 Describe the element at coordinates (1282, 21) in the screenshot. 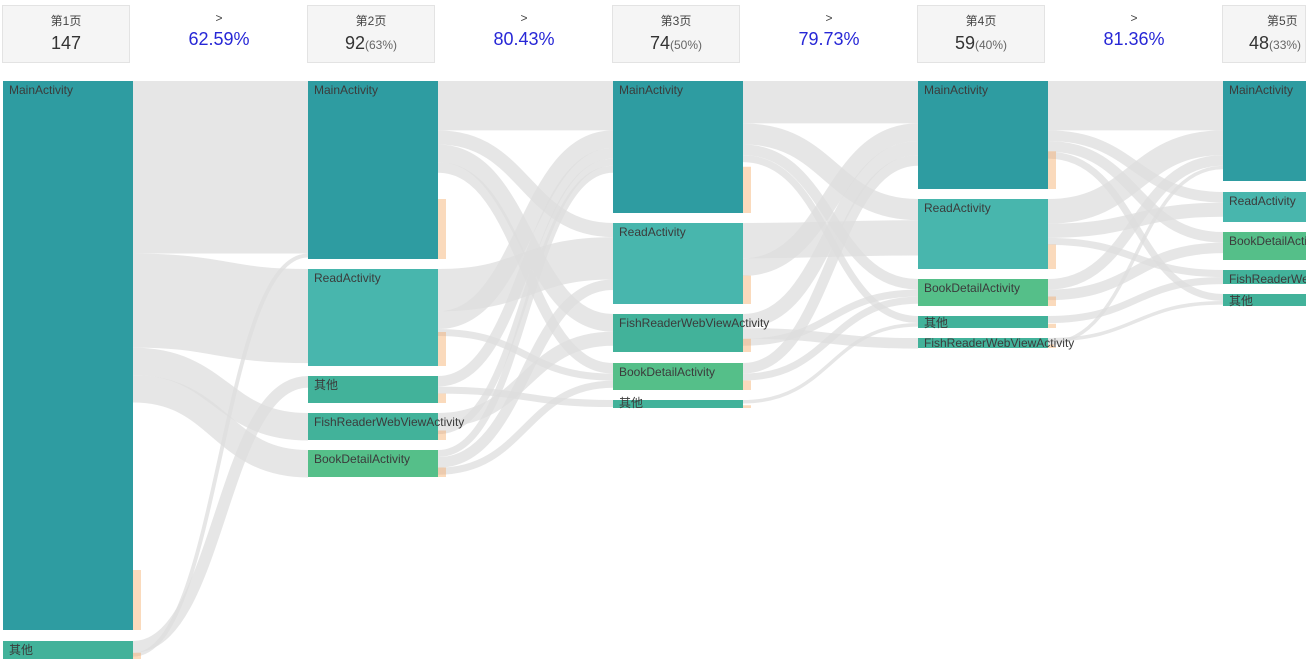

I see `step-title: 第5页` at that location.